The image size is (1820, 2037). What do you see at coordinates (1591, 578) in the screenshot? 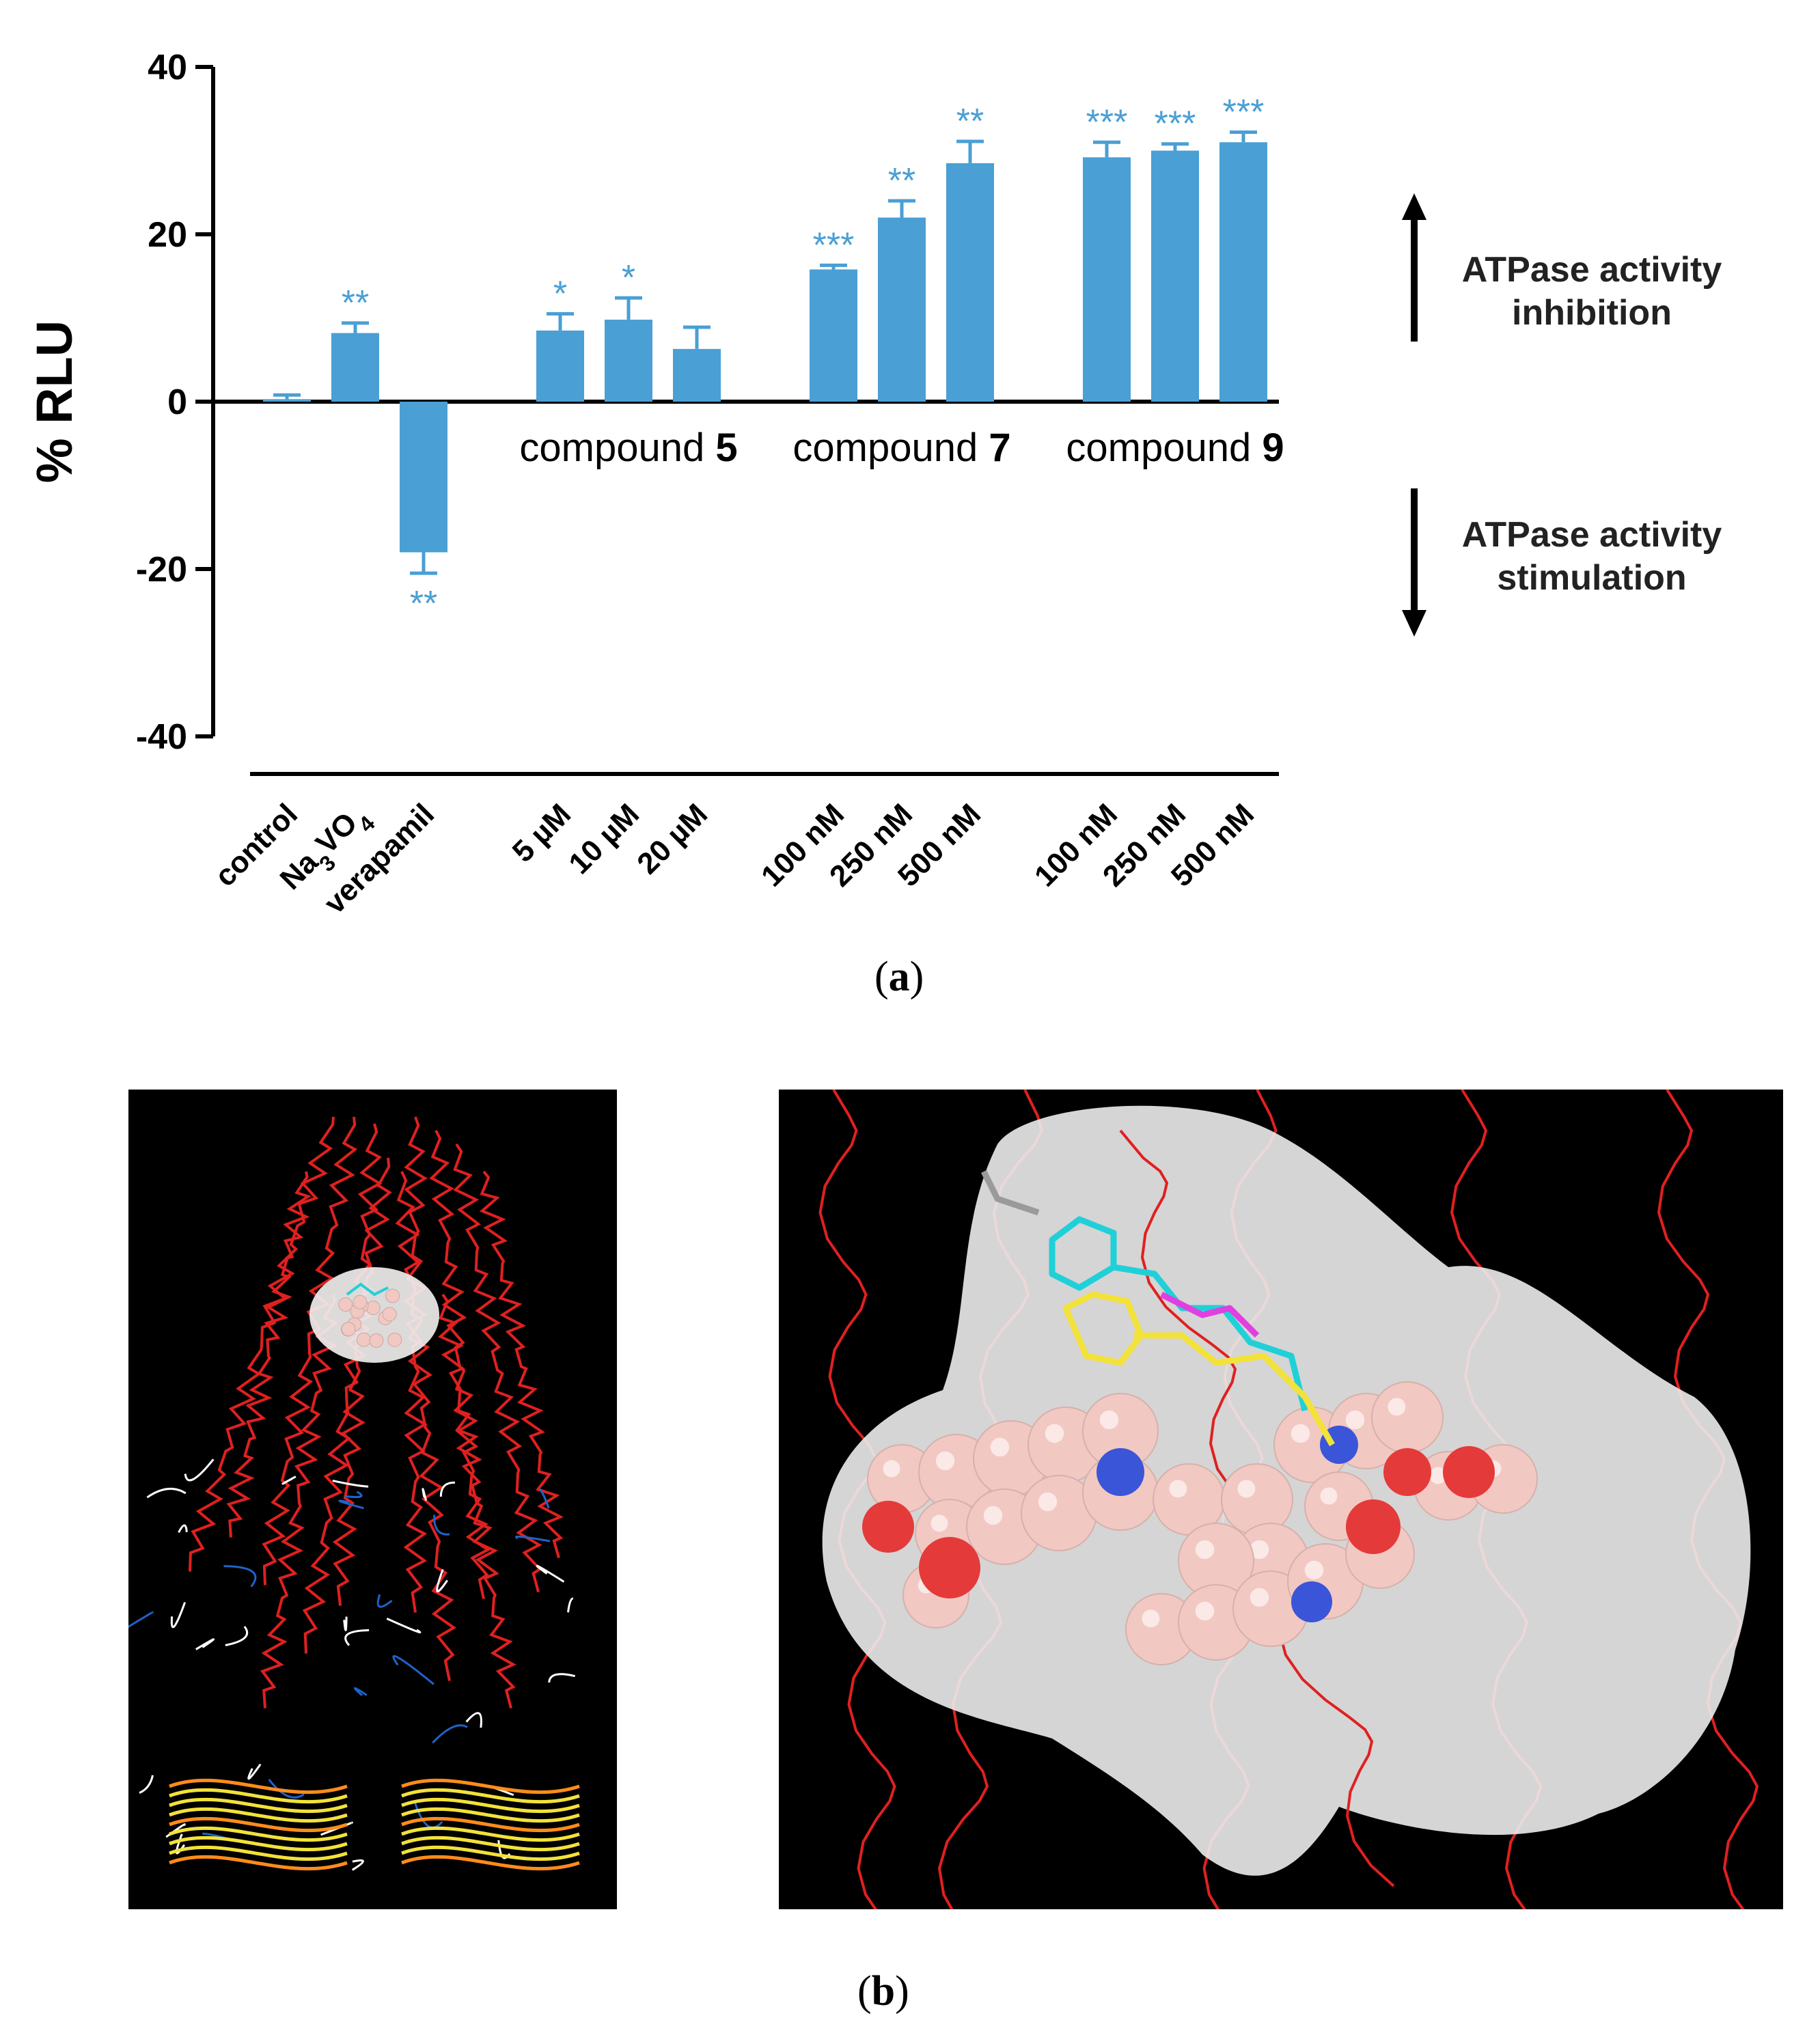
I see `annotation-line2: stimulation` at bounding box center [1591, 578].